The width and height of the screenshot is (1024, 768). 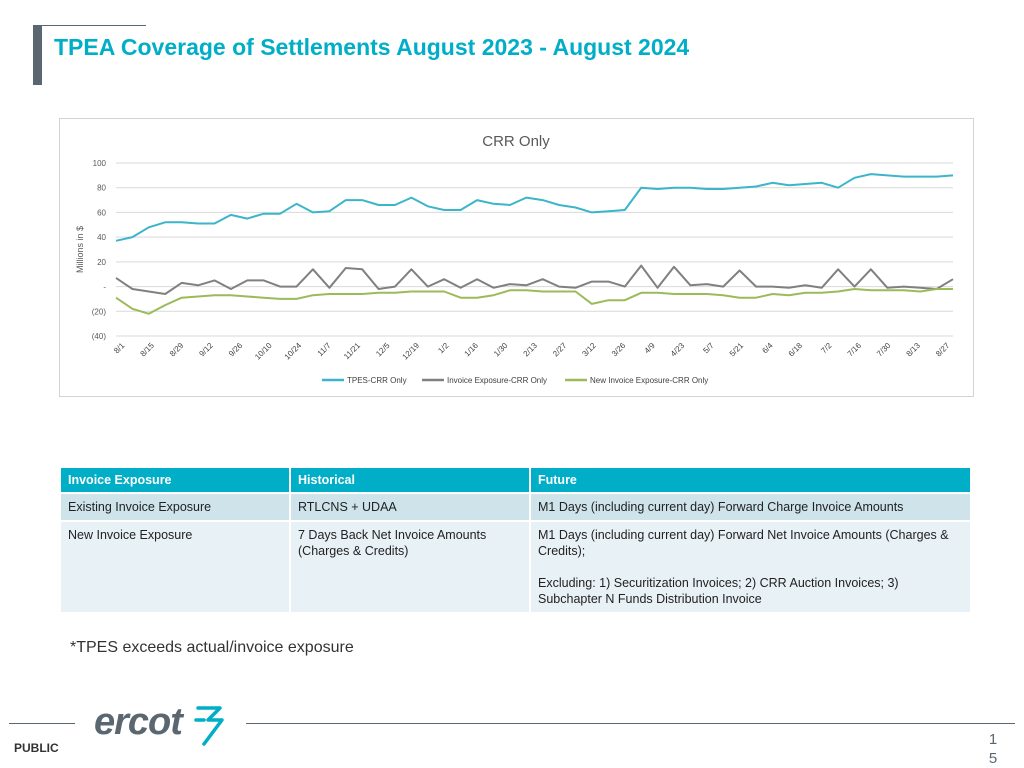 What do you see at coordinates (884, 350) in the screenshot?
I see `x-tick-label: 7/30` at bounding box center [884, 350].